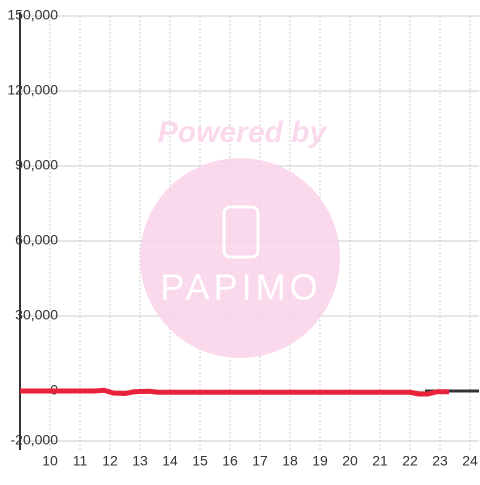 This screenshot has height=485, width=480. I want to click on x-tick-label: 18, so click(290, 461).